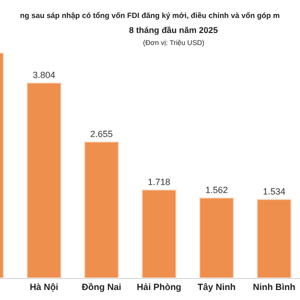 This screenshot has height=300, width=300. What do you see at coordinates (101, 133) in the screenshot?
I see `data-label: 2.655` at bounding box center [101, 133].